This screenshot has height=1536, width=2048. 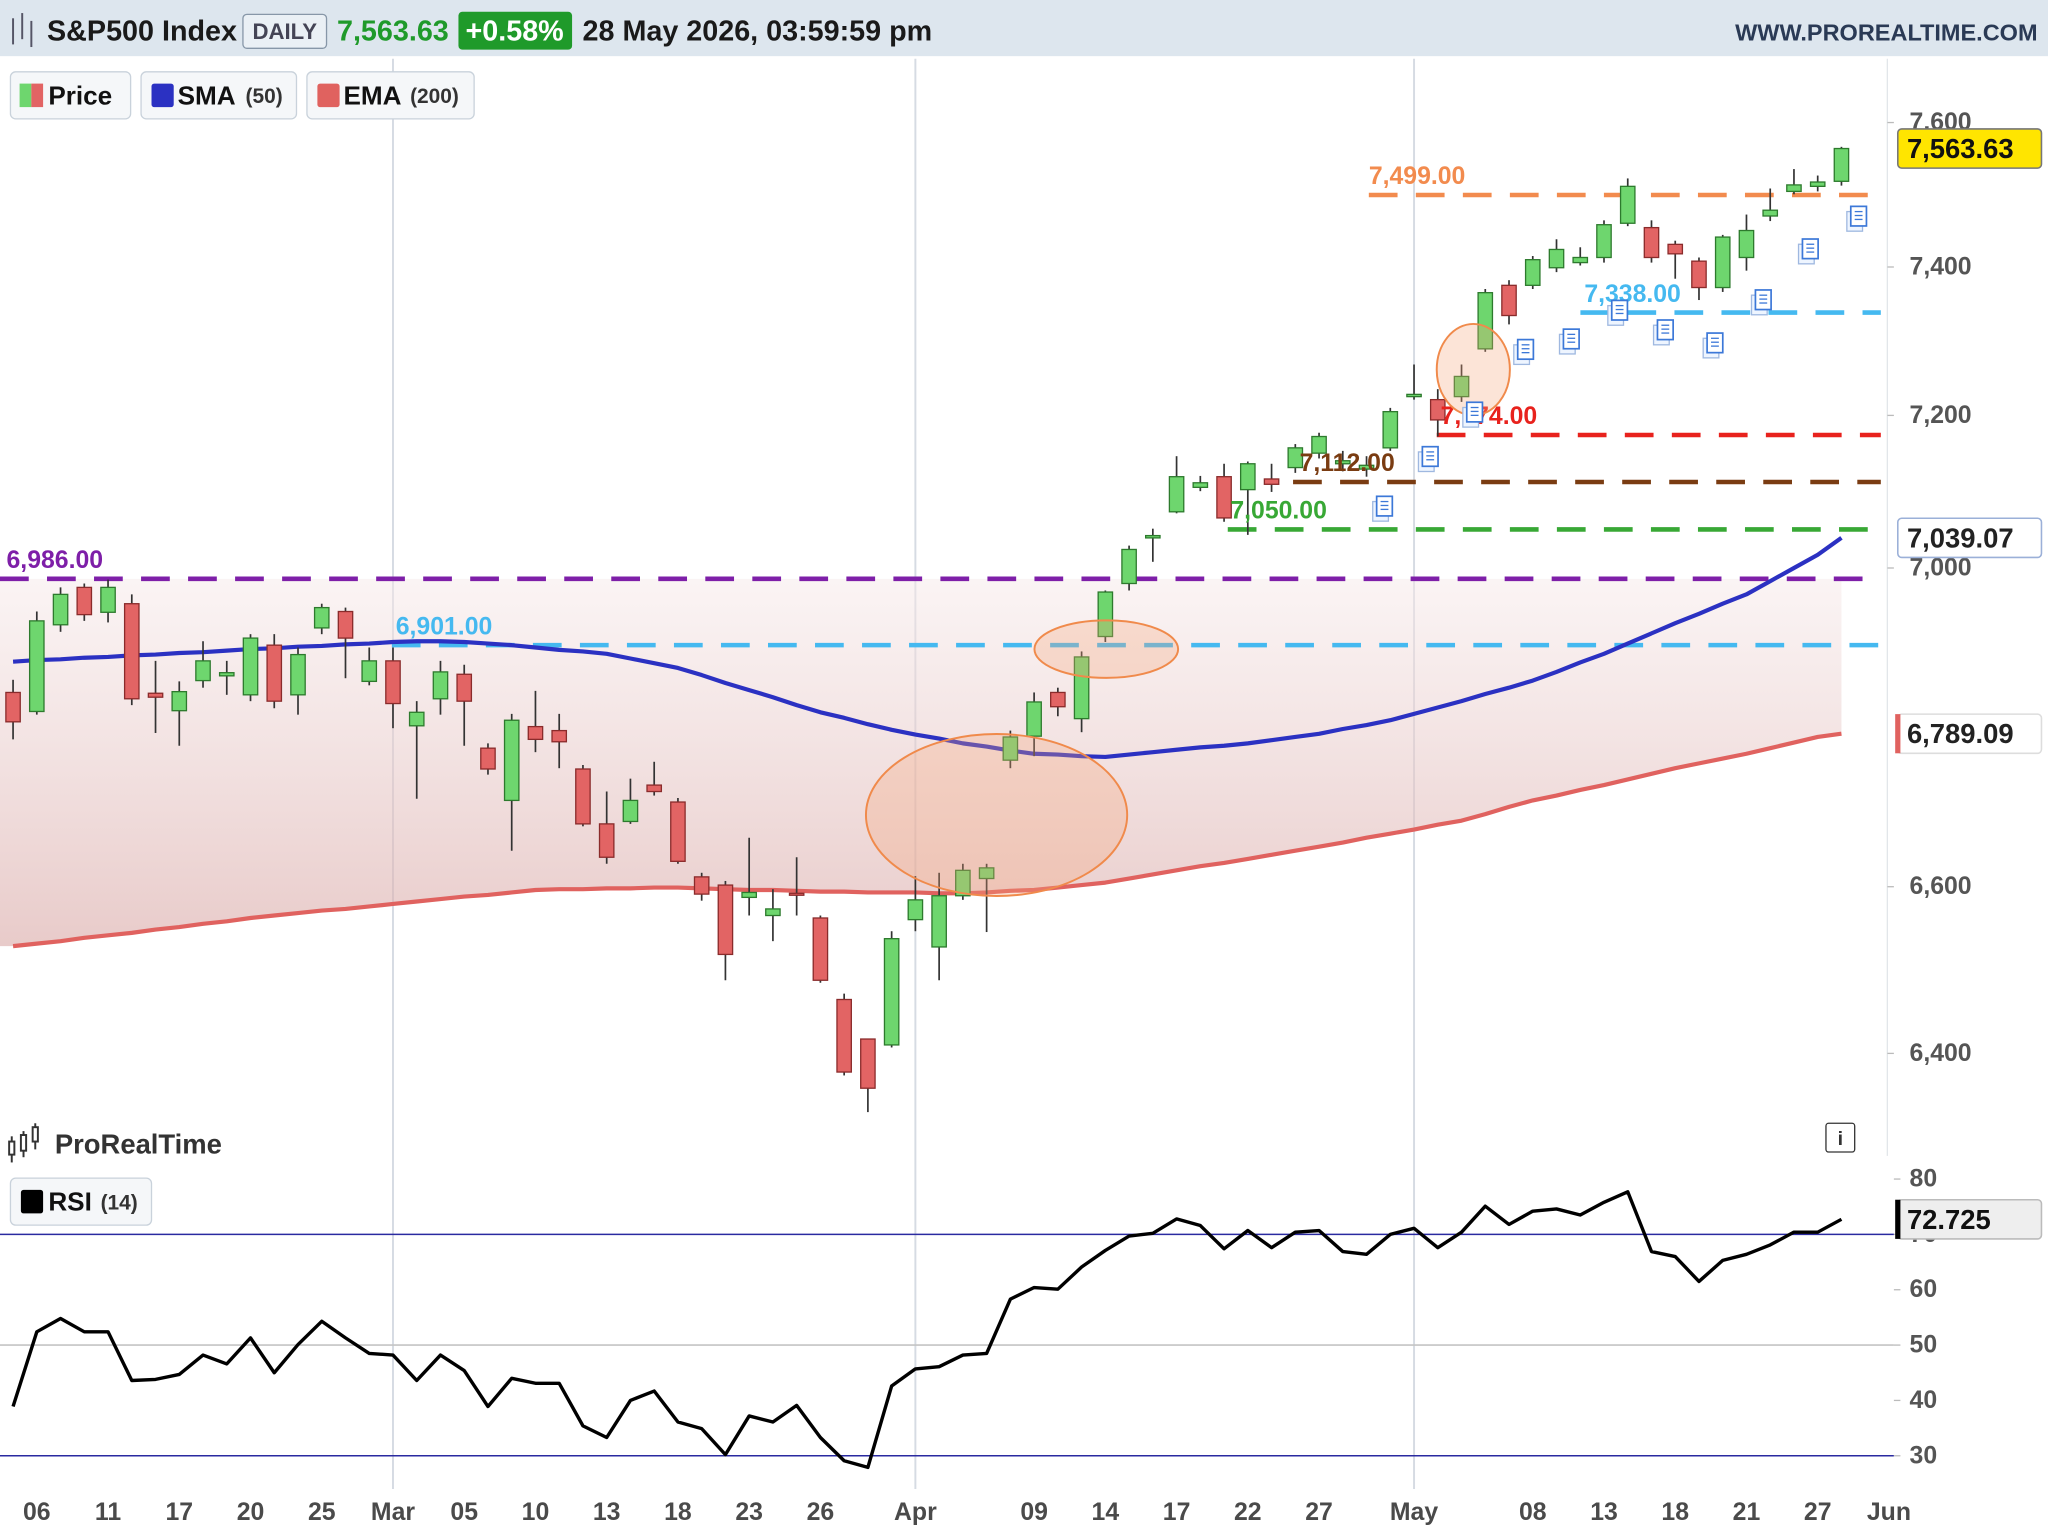 What do you see at coordinates (1941, 415) in the screenshot?
I see `y-tick-label: 7,200` at bounding box center [1941, 415].